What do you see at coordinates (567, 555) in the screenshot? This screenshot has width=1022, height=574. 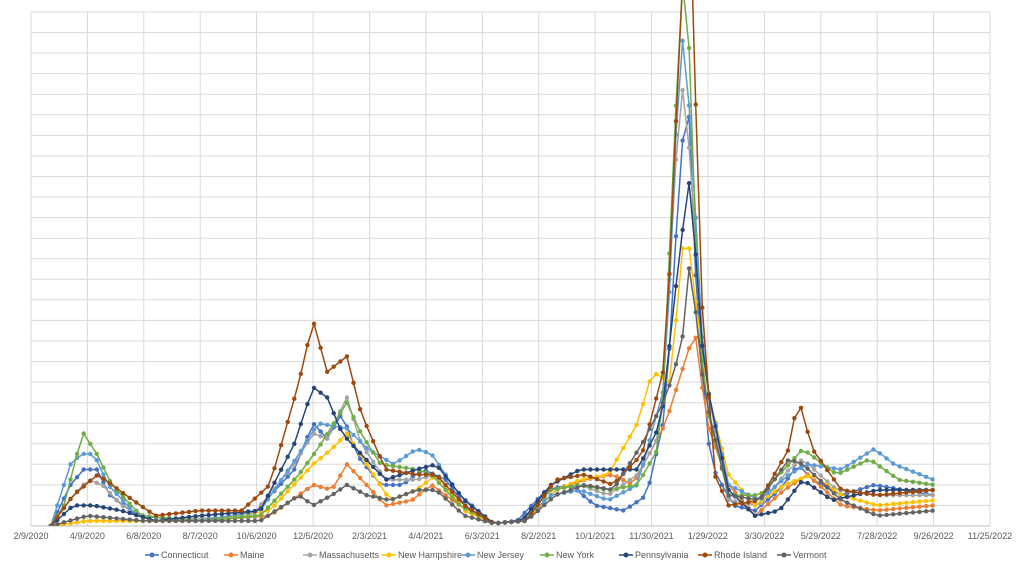 I see `legend-item-new-york: New York` at bounding box center [567, 555].